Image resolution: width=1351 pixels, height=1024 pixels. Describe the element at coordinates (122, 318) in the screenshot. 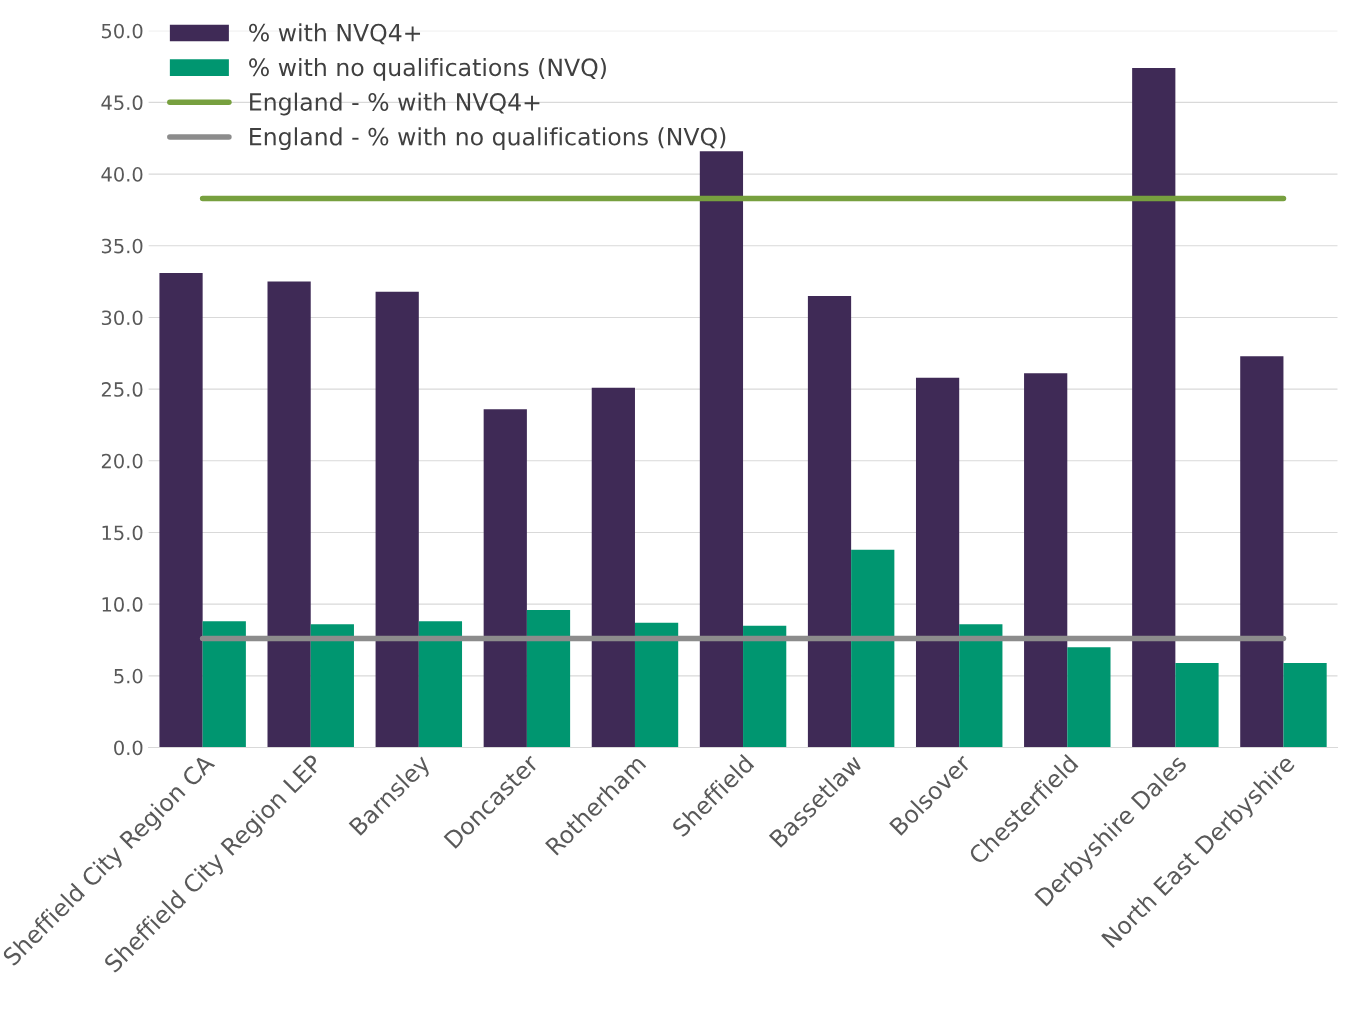

I see `y-tick-label: 30.0` at that location.